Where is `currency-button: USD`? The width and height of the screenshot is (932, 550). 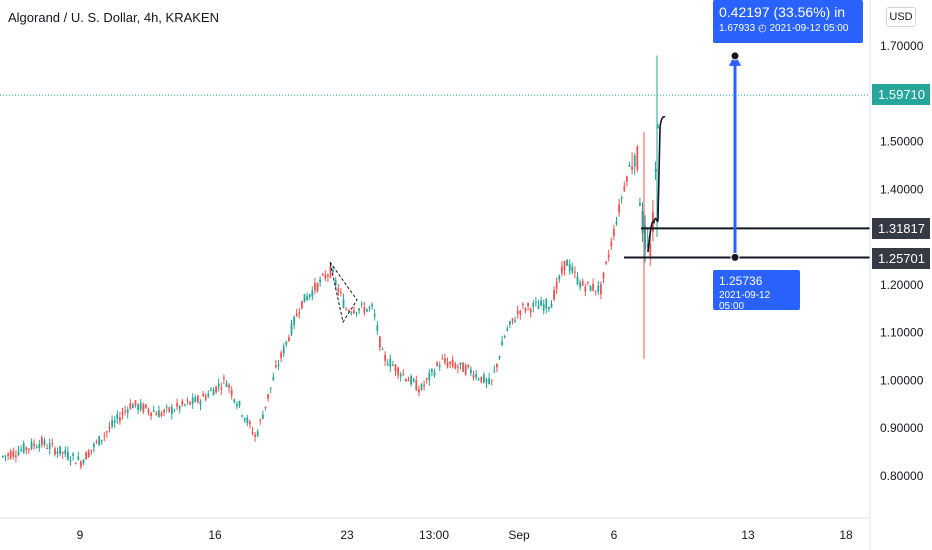
currency-button: USD is located at coordinates (901, 17).